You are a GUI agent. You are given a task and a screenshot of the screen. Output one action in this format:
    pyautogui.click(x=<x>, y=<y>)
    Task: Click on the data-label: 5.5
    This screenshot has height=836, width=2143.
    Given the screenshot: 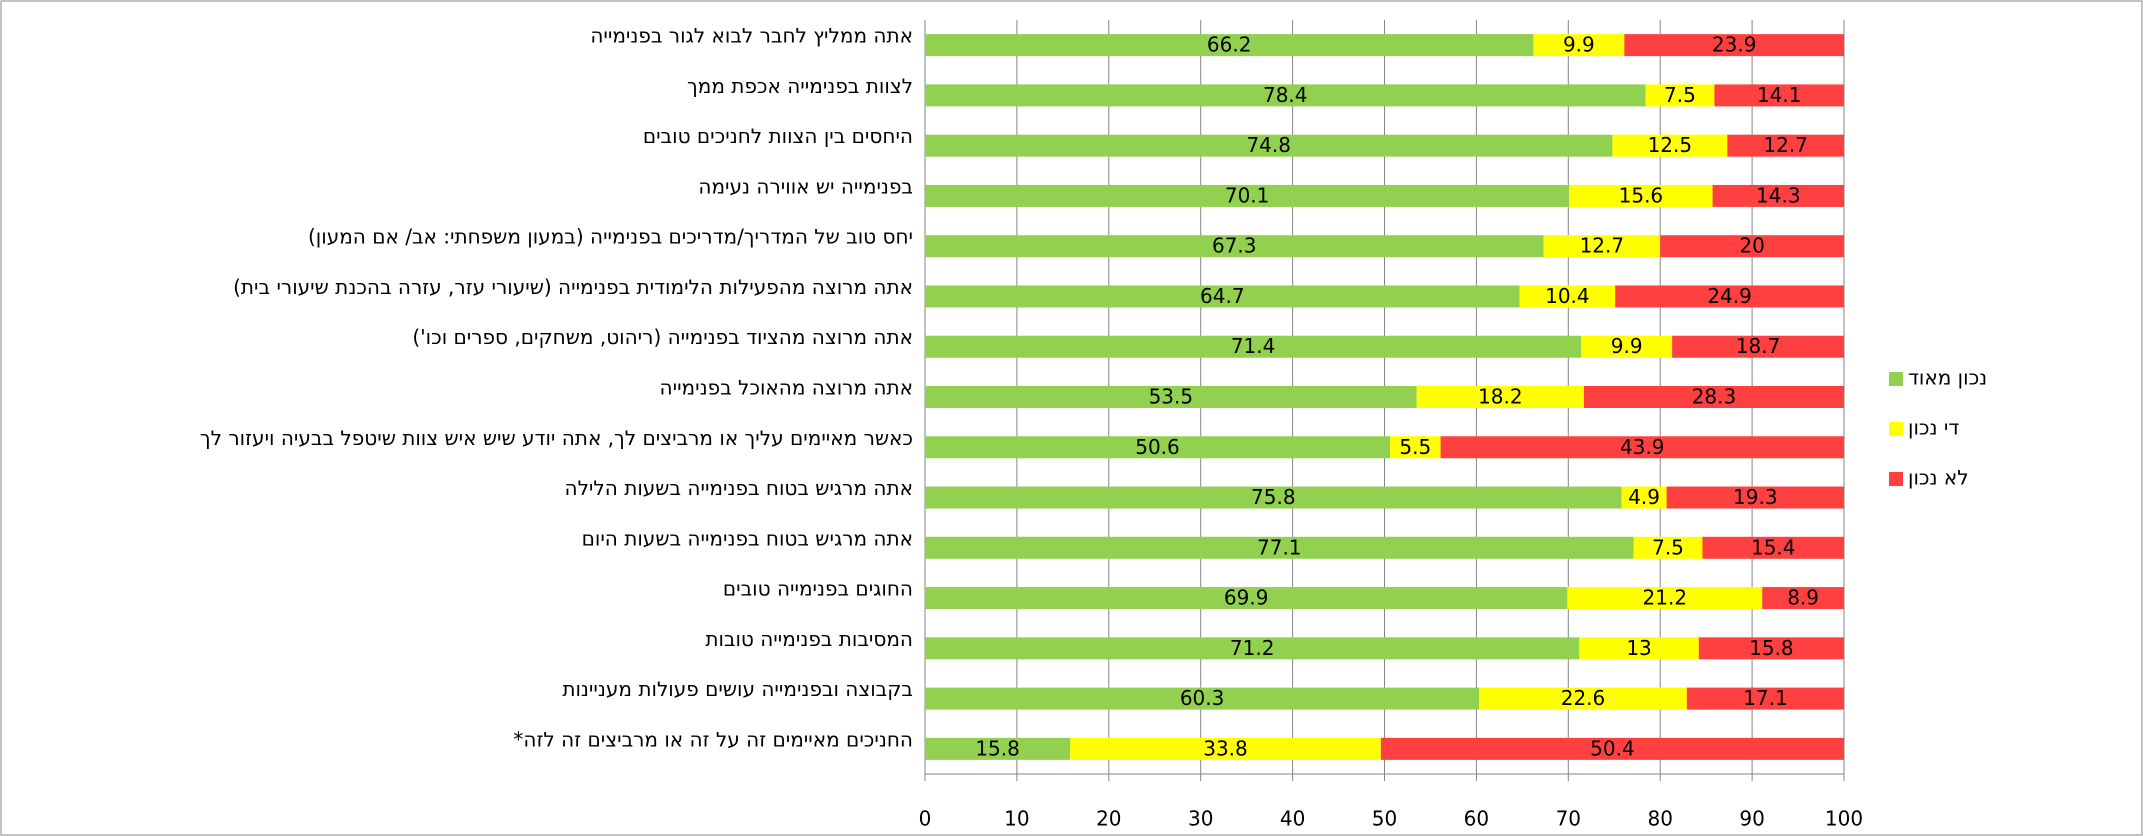 What is the action you would take?
    pyautogui.click(x=1415, y=447)
    